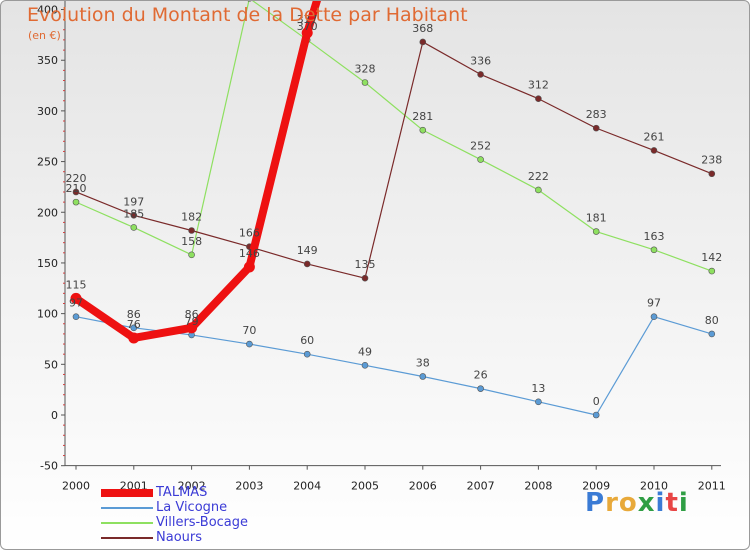 This screenshot has width=750, height=550. What do you see at coordinates (47, 162) in the screenshot?
I see `y-tick-label: 250` at bounding box center [47, 162].